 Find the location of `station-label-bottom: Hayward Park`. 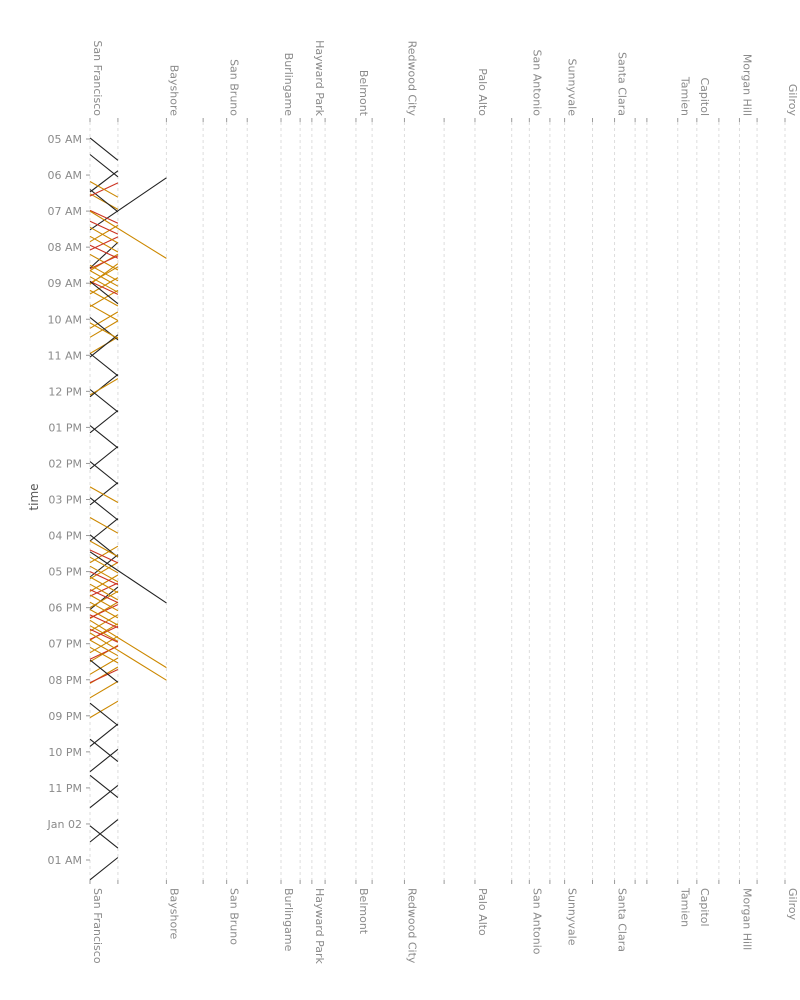

station-label-bottom: Hayward Park is located at coordinates (319, 926).